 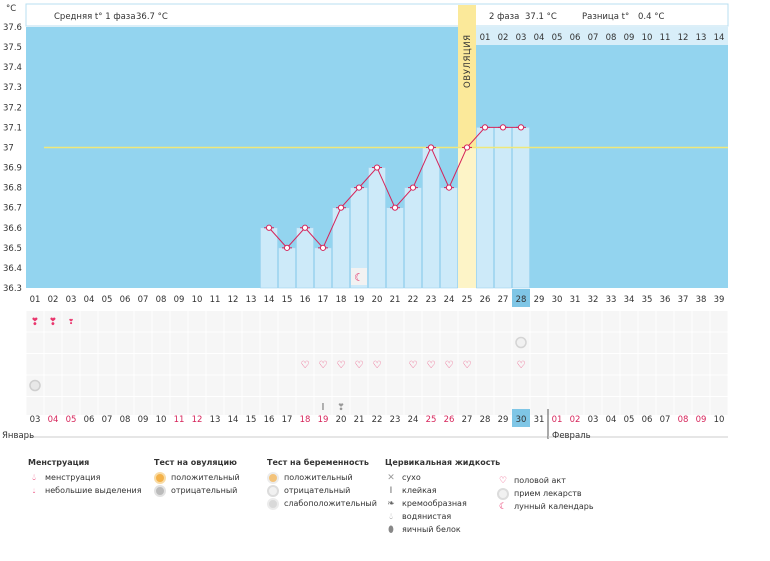 What do you see at coordinates (647, 420) in the screenshot?
I see `calendar-date-label: 06` at bounding box center [647, 420].